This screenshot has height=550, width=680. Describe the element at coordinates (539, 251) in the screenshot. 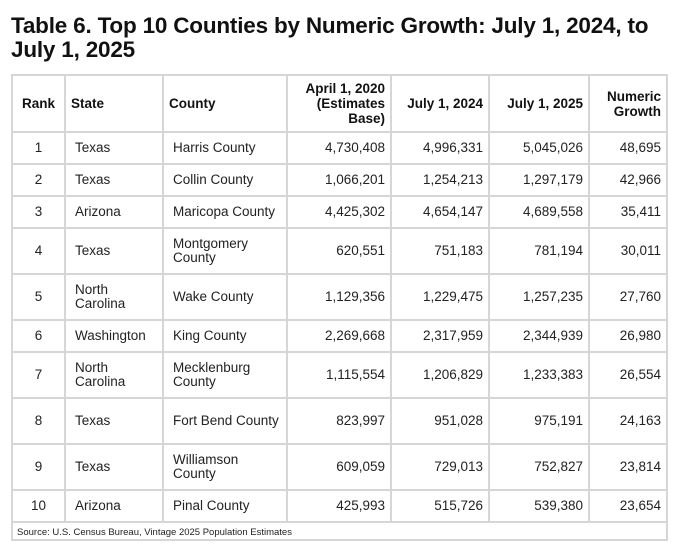

I see `cell-july-2025: 781,194` at that location.